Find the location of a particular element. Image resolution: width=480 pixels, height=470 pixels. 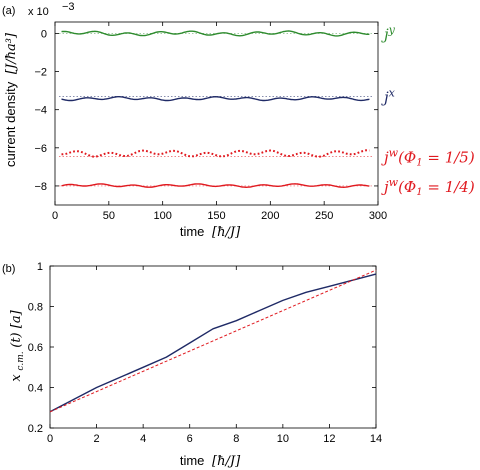

panel-a-xtick-label: 150 is located at coordinates (216, 216).